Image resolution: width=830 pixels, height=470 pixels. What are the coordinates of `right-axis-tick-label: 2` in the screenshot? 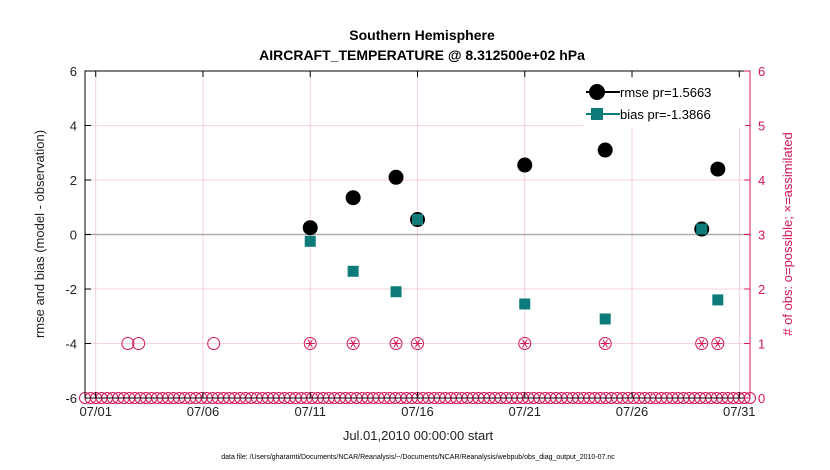 It's located at (761, 289).